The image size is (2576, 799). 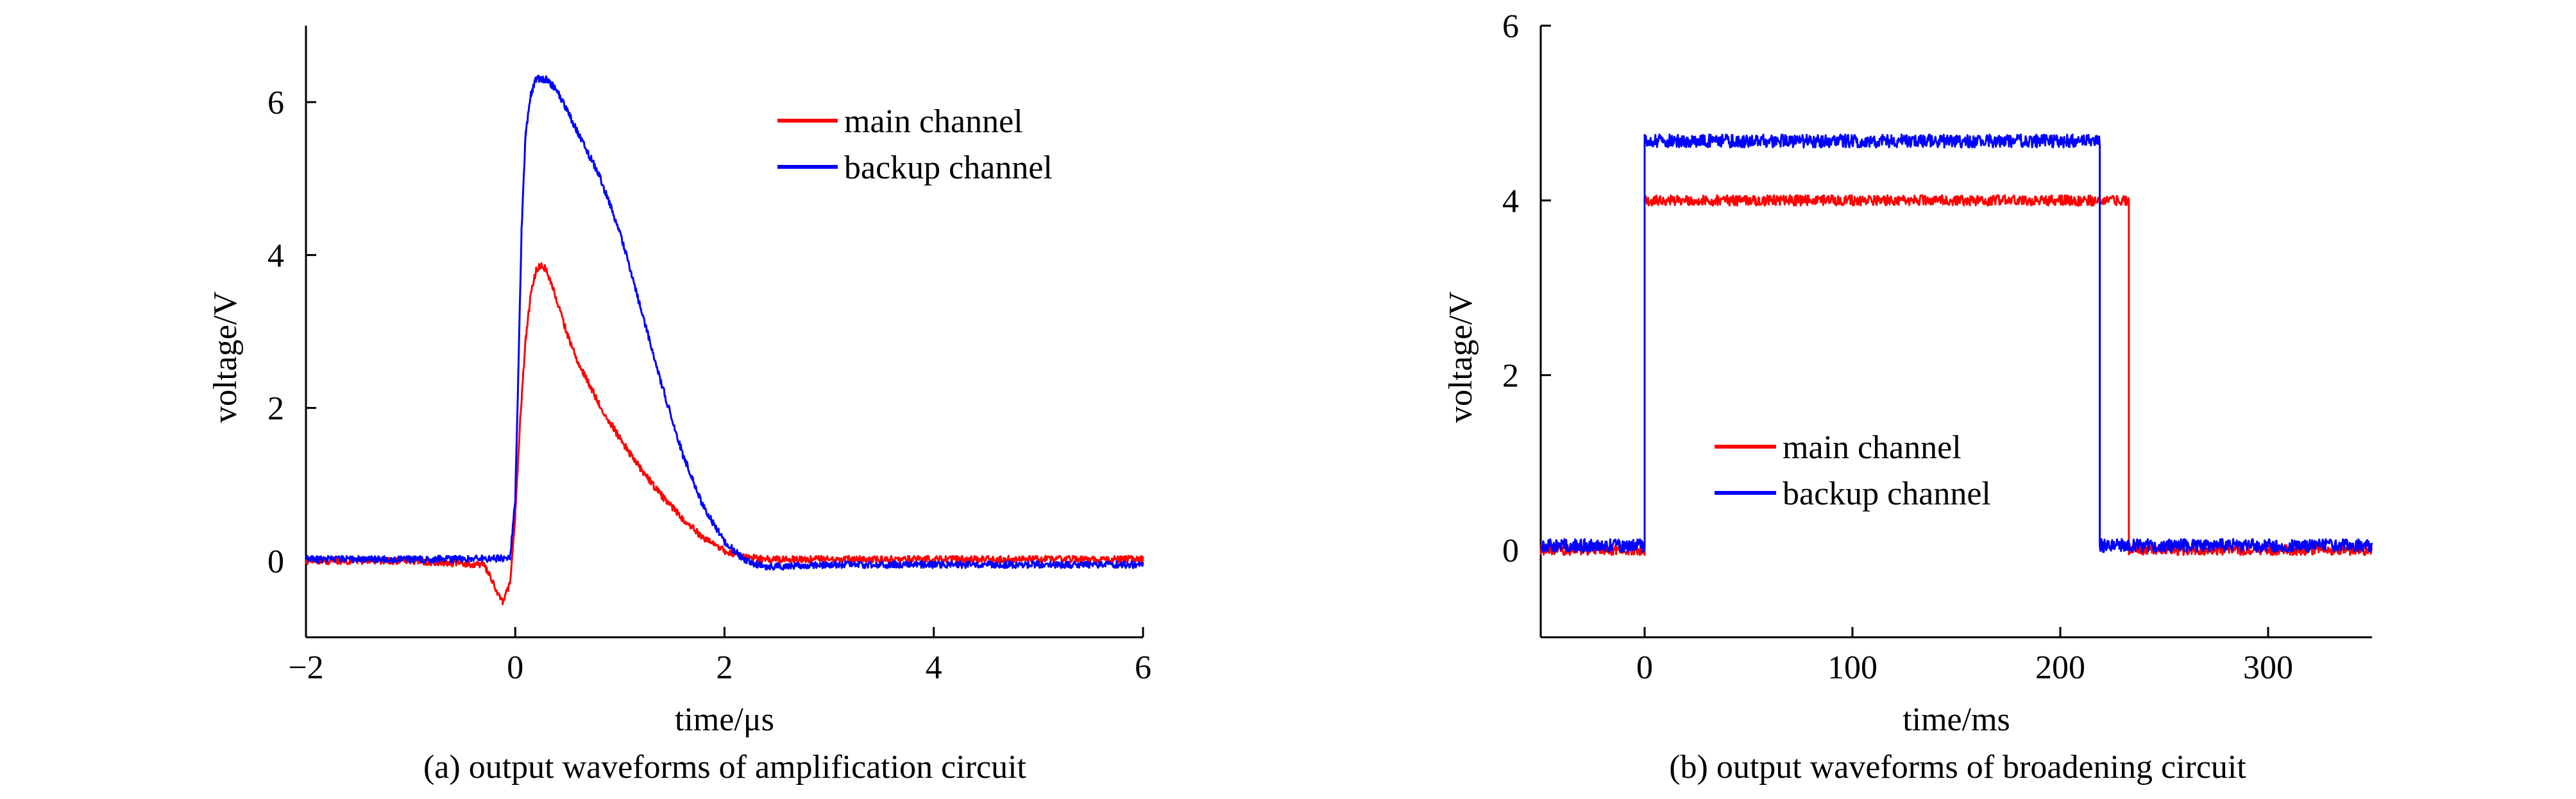 I want to click on x-tick-label: 4, so click(x=934, y=667).